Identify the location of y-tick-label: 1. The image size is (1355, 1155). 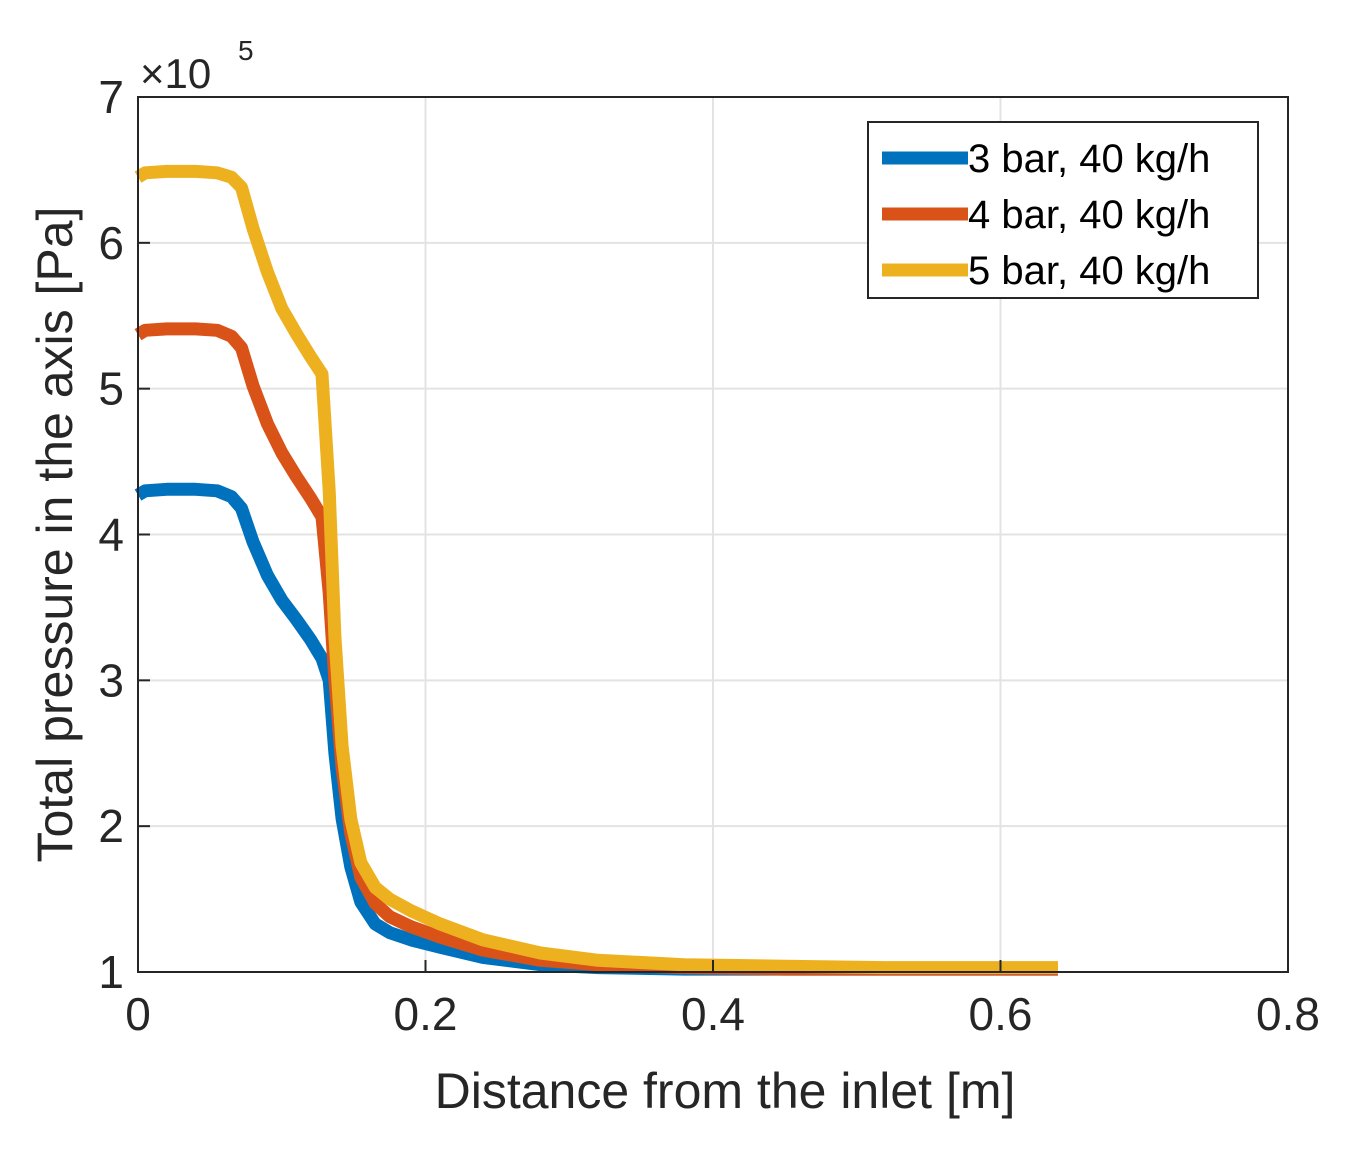
(111, 972).